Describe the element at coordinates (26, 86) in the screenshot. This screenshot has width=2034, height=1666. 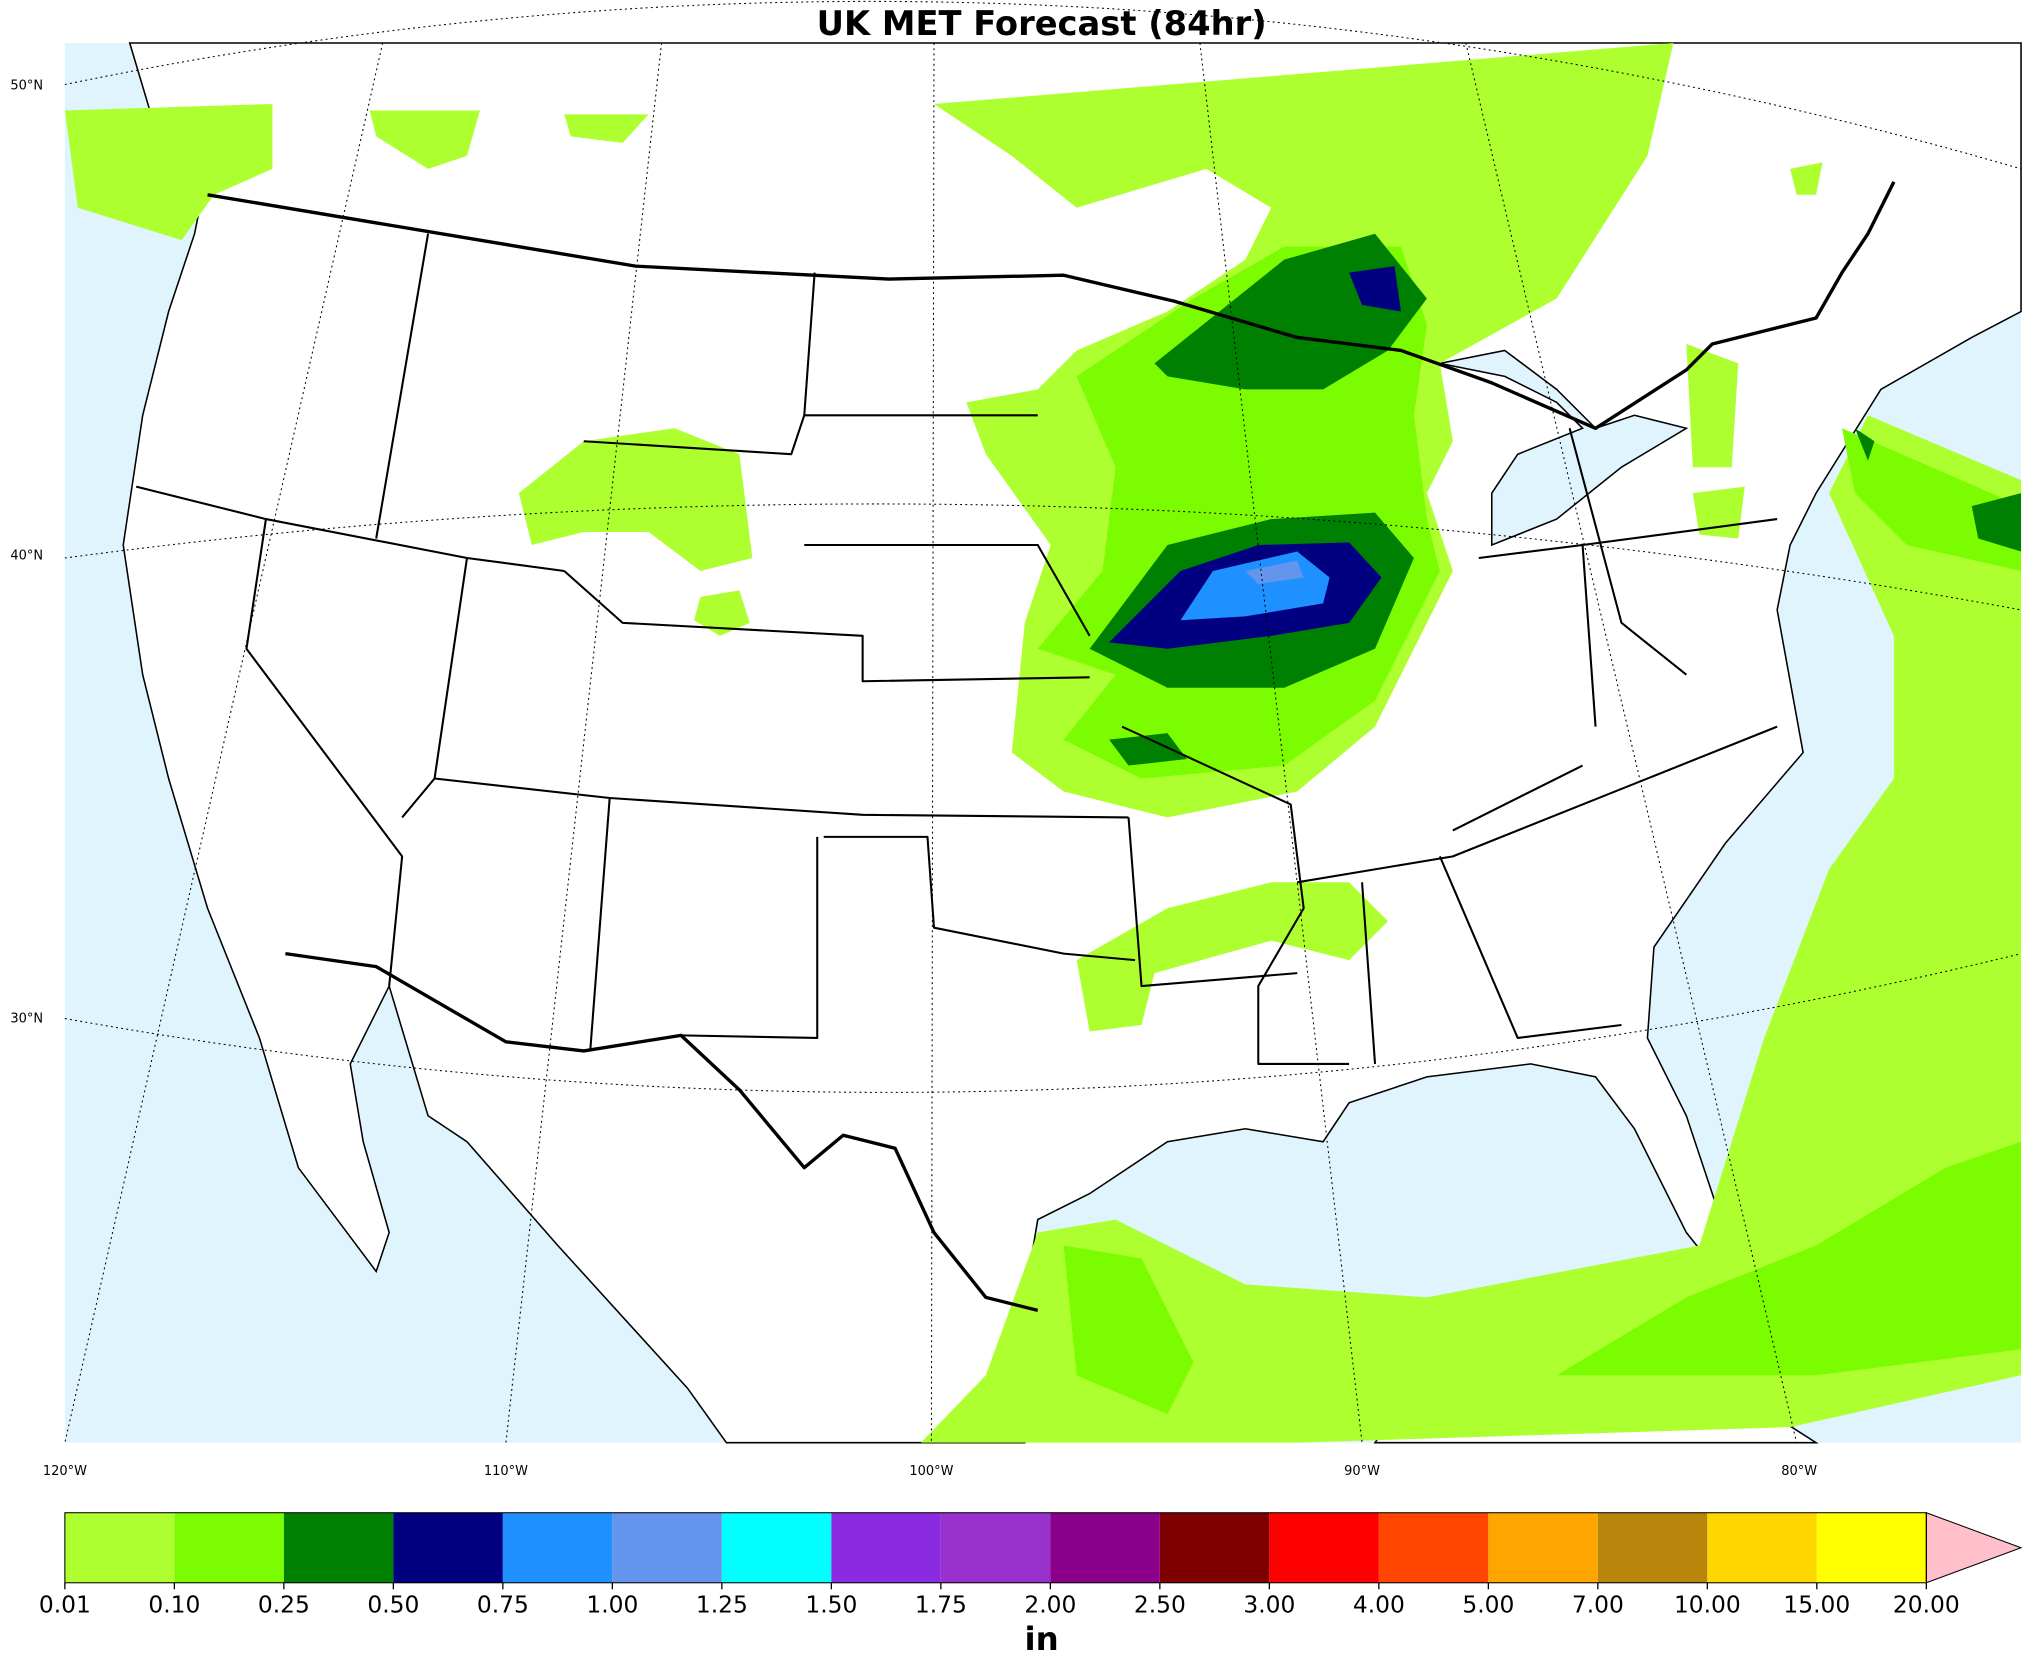
I see `lat-label: 50°N` at that location.